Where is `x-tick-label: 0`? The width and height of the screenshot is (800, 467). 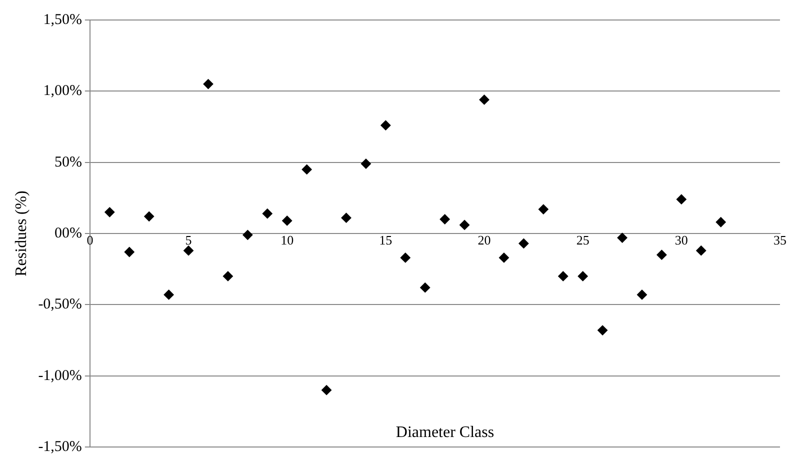
x-tick-label: 0 is located at coordinates (90, 240).